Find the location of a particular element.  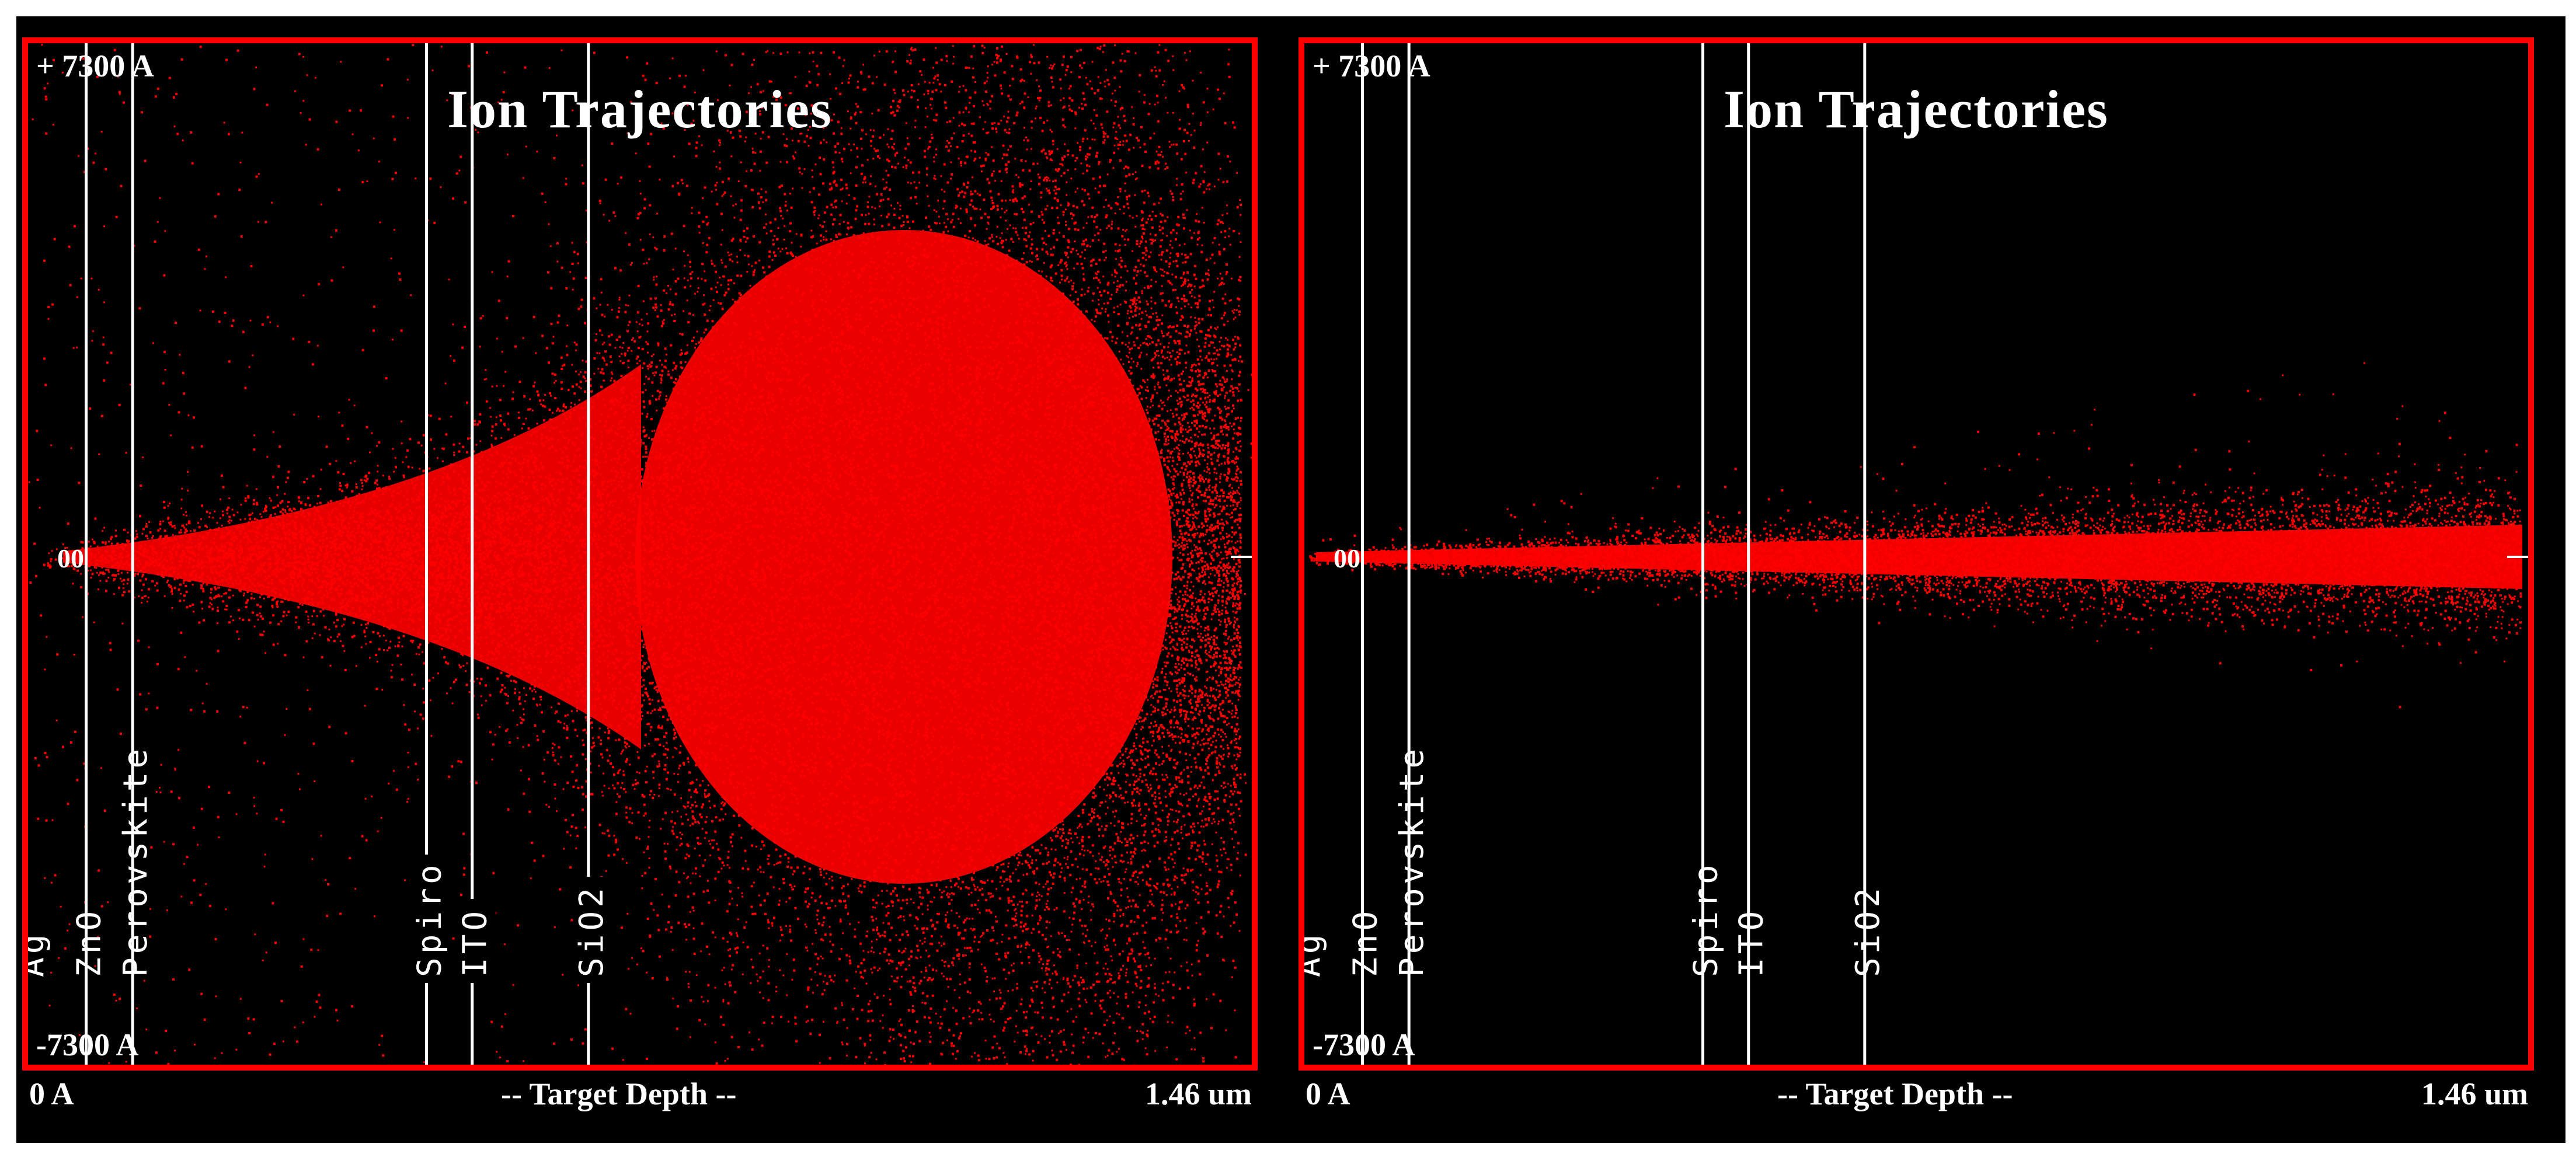

x-axis-left: 0 A -- Target Depth -- 1.46 um is located at coordinates (640, 1099).